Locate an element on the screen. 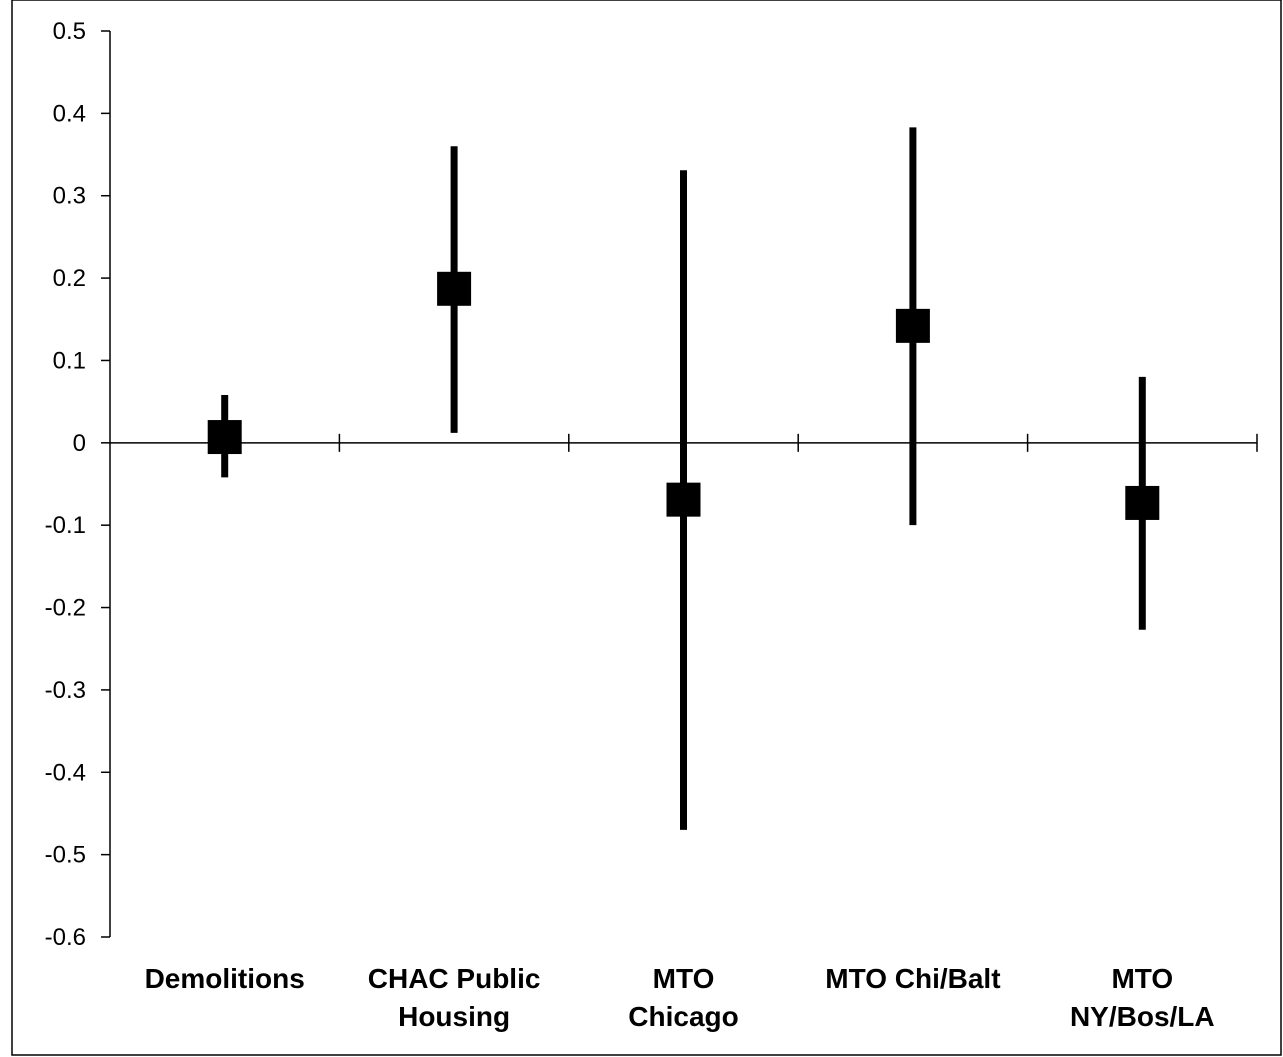 The image size is (1283, 1057). category-label: CHAC Public is located at coordinates (454, 978).